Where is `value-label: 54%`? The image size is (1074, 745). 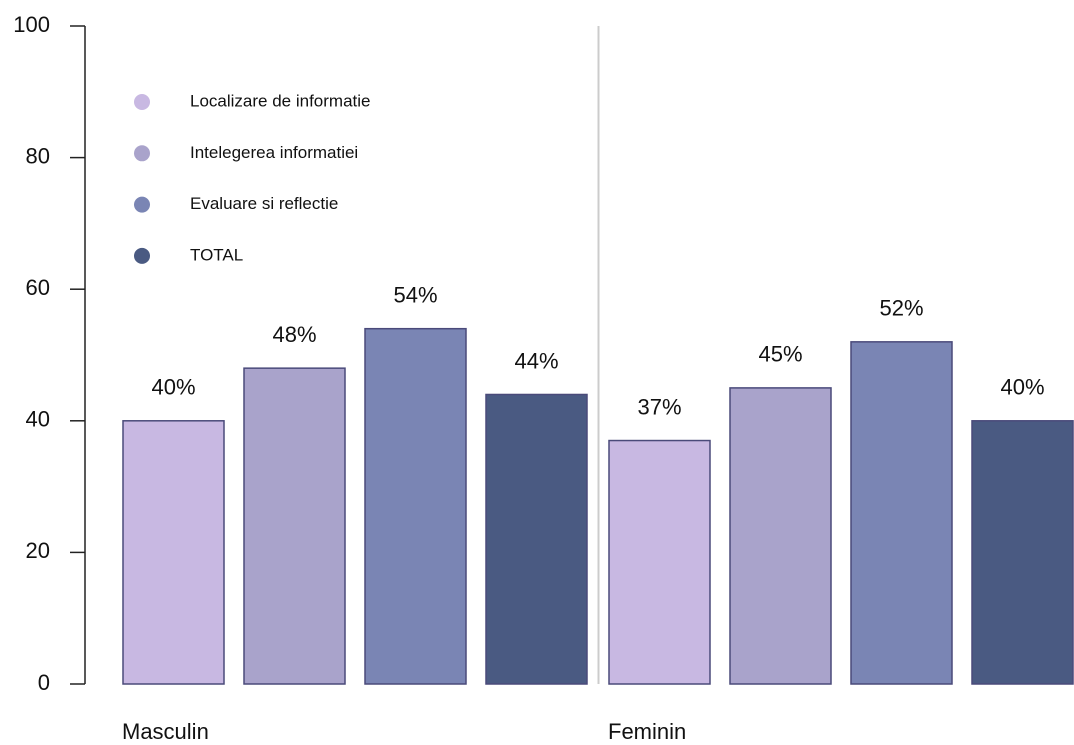 value-label: 54% is located at coordinates (415, 294).